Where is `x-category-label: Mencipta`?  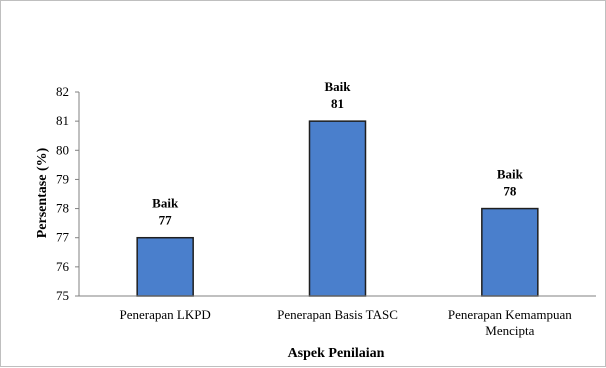
x-category-label: Mencipta is located at coordinates (509, 330).